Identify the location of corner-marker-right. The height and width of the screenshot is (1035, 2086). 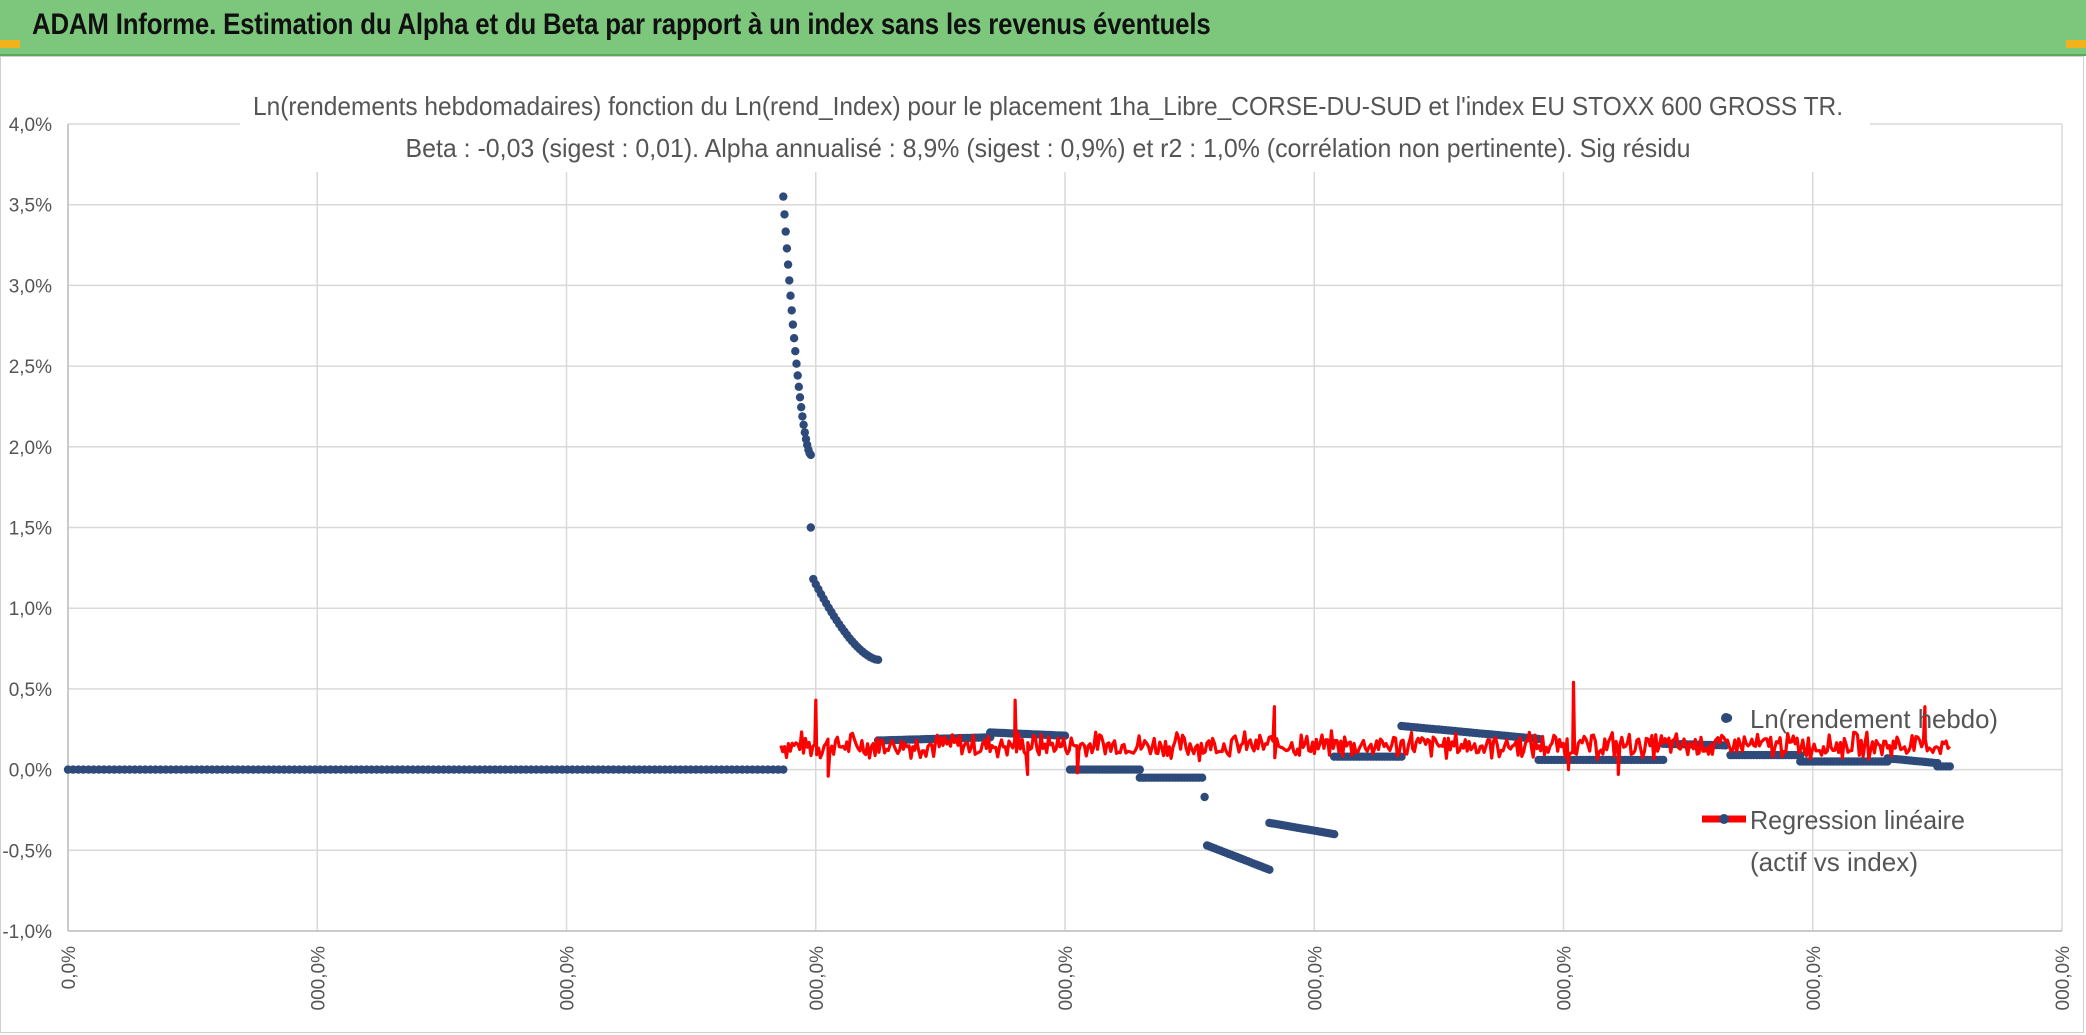
(2076, 44).